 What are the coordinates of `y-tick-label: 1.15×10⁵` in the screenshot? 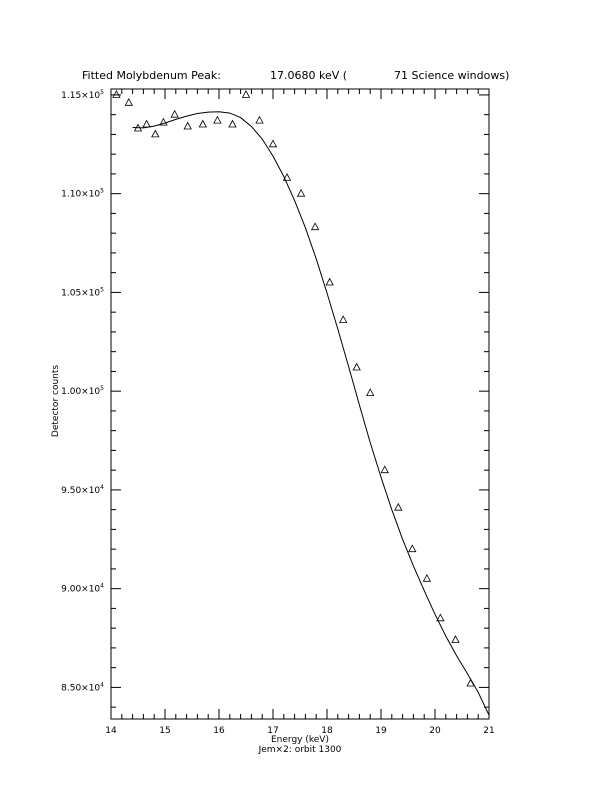 It's located at (82, 95).